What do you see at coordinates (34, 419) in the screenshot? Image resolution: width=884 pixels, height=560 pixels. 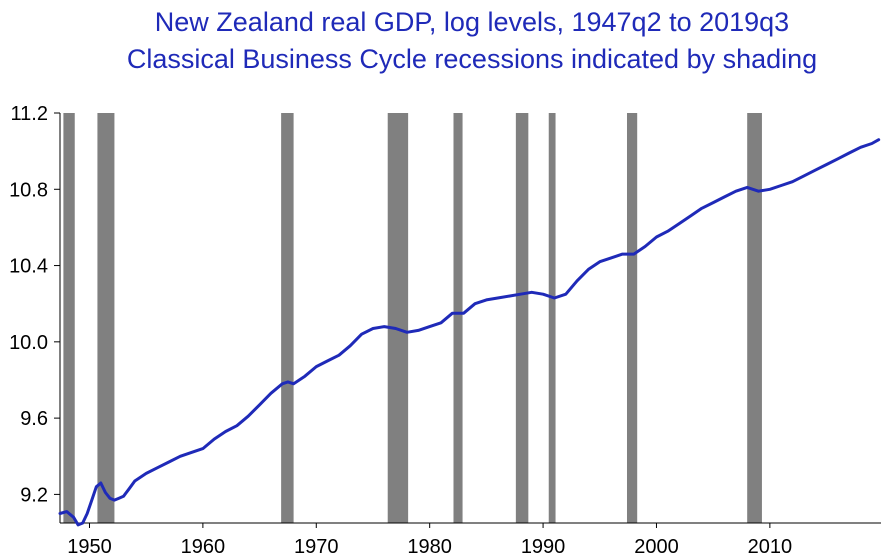 I see `y-tick-label: 9.6` at bounding box center [34, 419].